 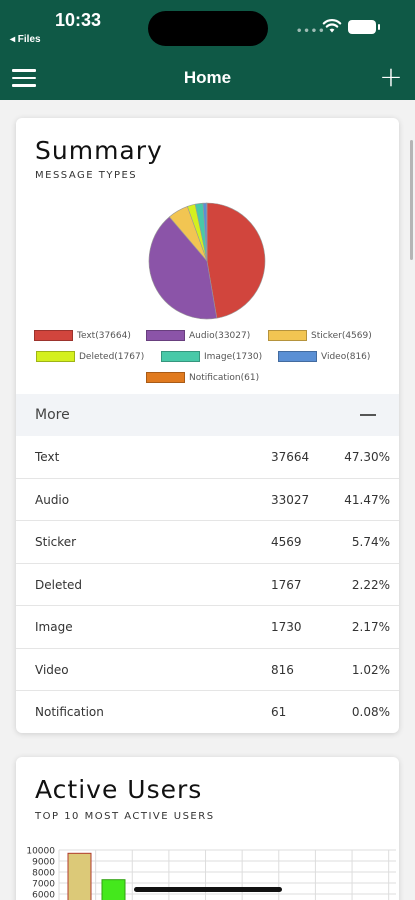 I want to click on type-percent: 41.47%, so click(x=367, y=499).